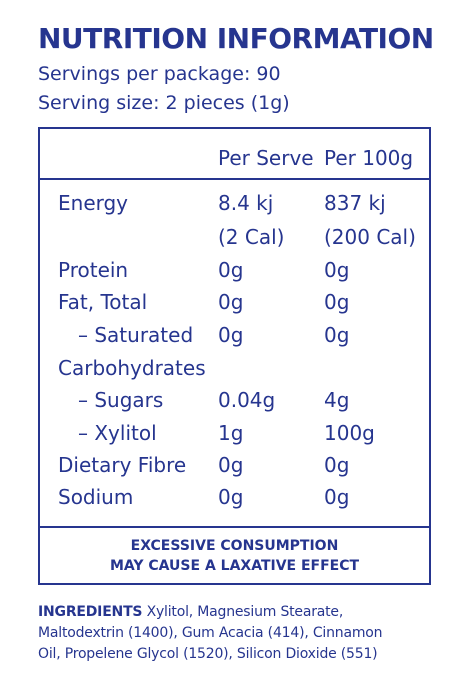 The height and width of the screenshot is (680, 472). What do you see at coordinates (231, 465) in the screenshot?
I see `row-fibre-serve: 0g` at bounding box center [231, 465].